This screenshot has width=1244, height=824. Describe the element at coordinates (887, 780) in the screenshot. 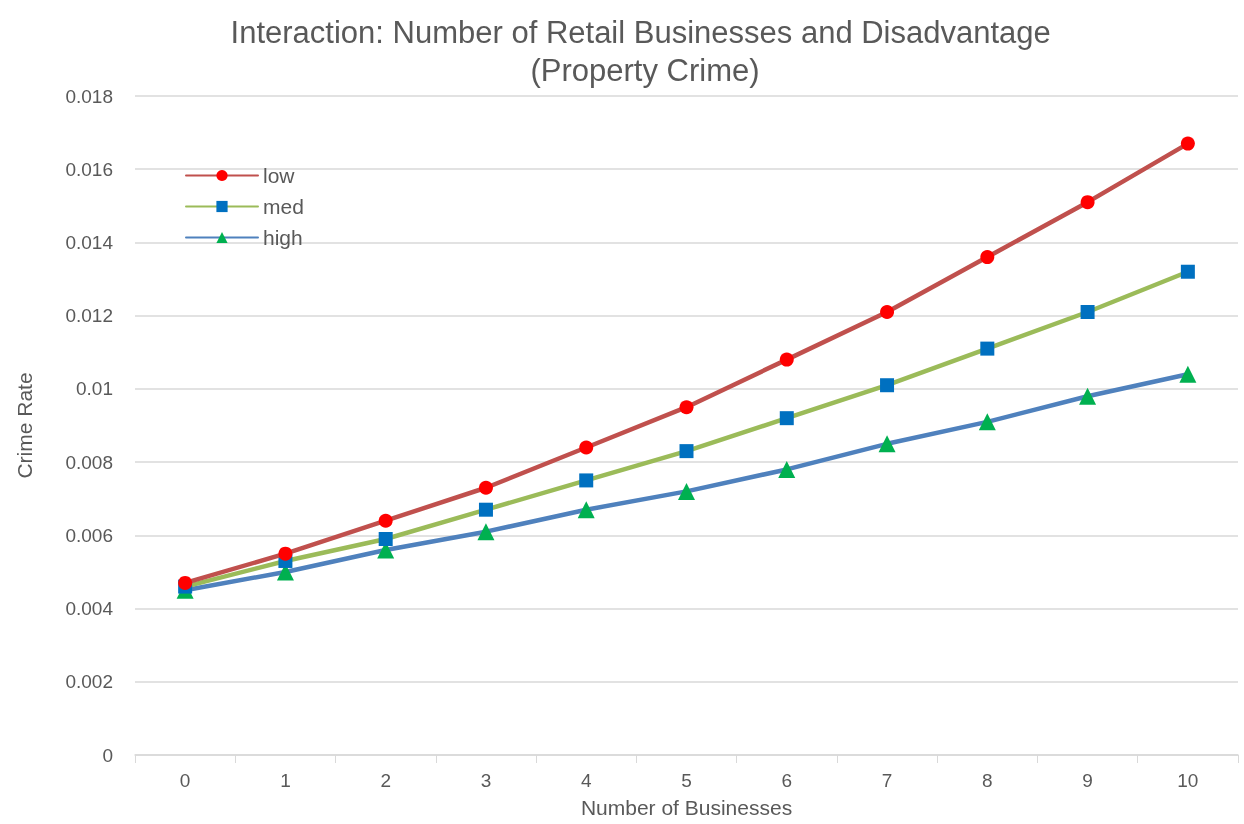

I see `x-tick-label: 7` at that location.